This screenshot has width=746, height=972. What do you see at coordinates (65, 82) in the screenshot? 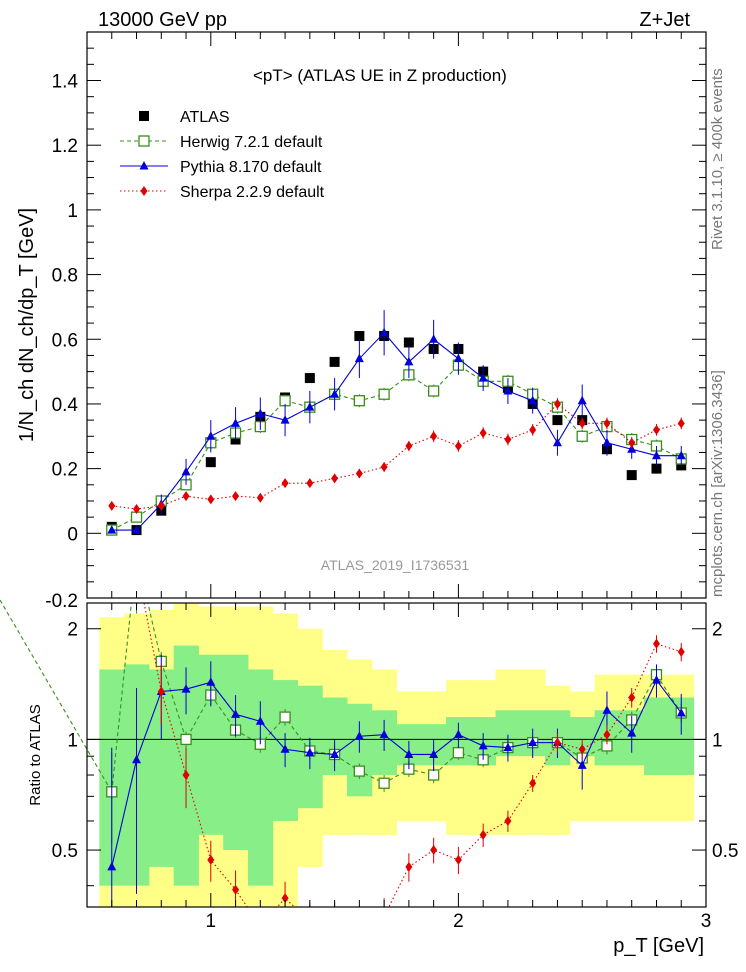
I see `main-y-tick-label: 1.4` at bounding box center [65, 82].